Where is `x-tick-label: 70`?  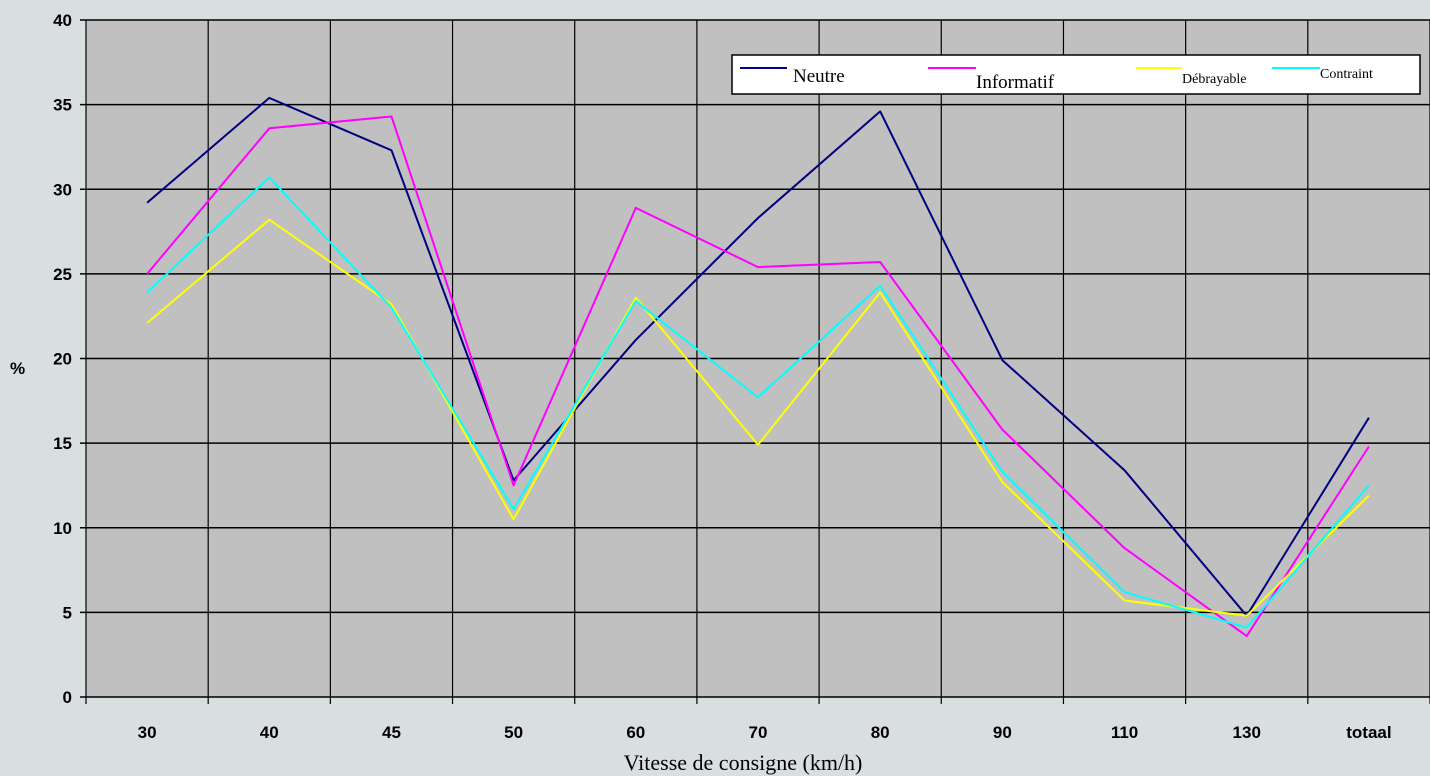 x-tick-label: 70 is located at coordinates (758, 732).